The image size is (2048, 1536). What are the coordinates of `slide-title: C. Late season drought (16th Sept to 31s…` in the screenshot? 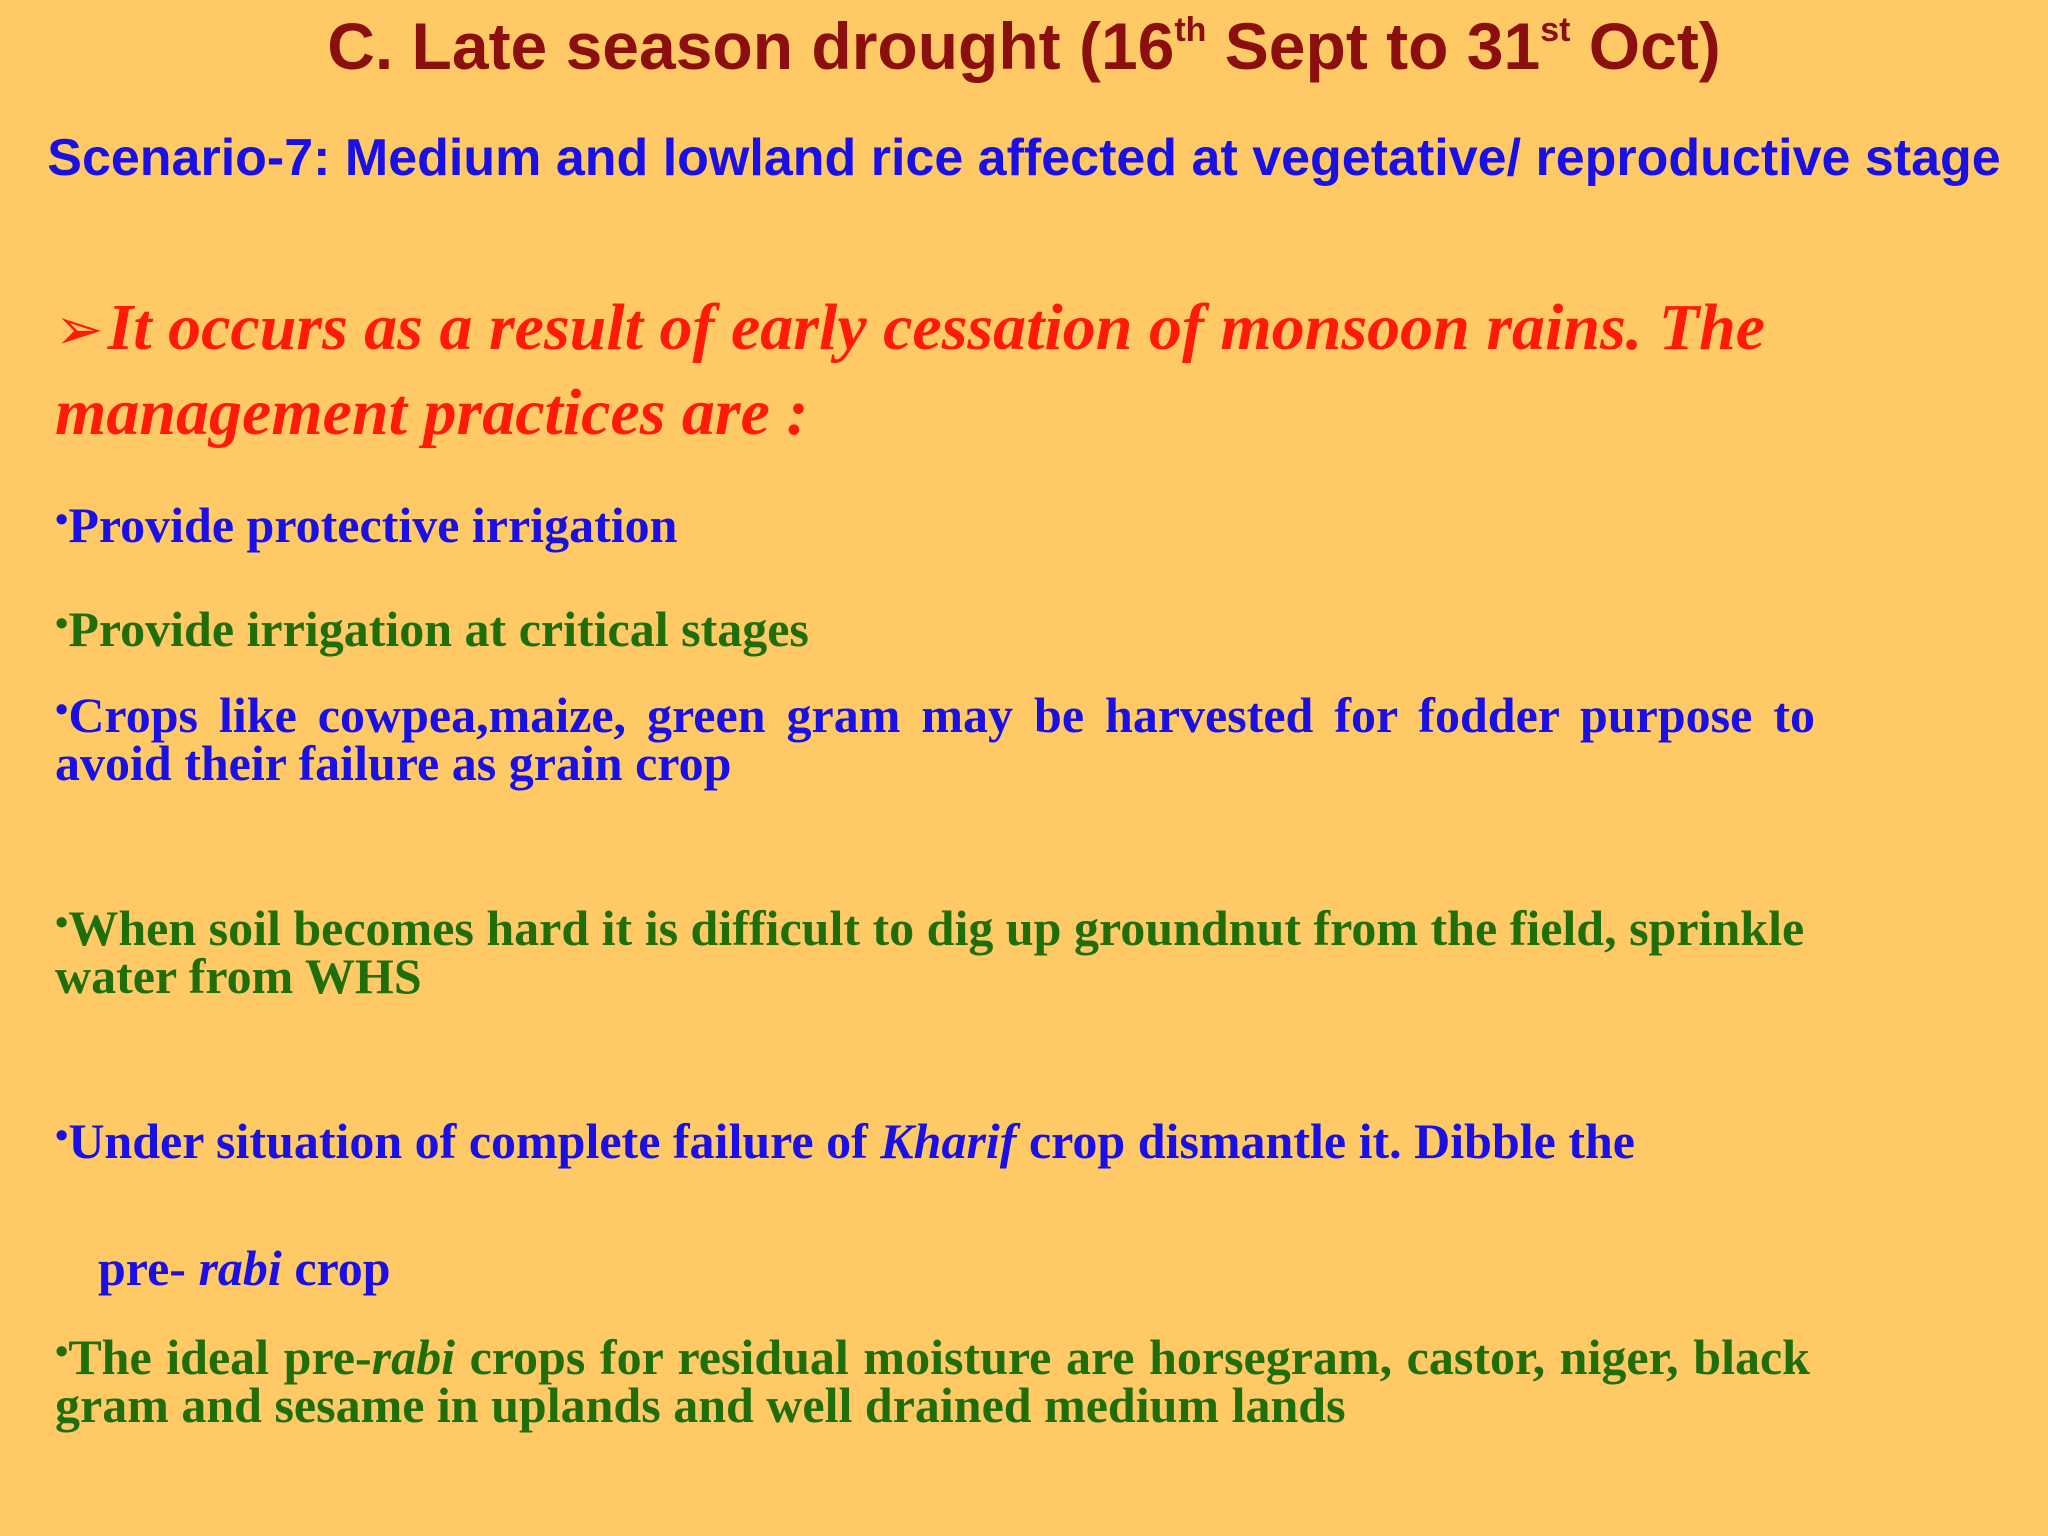 It's located at (1024, 46).